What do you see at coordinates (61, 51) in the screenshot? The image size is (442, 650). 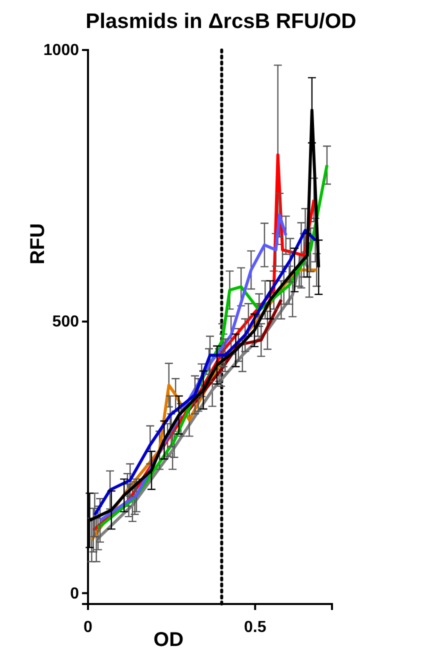 I see `y-tick-label: 1000` at bounding box center [61, 51].